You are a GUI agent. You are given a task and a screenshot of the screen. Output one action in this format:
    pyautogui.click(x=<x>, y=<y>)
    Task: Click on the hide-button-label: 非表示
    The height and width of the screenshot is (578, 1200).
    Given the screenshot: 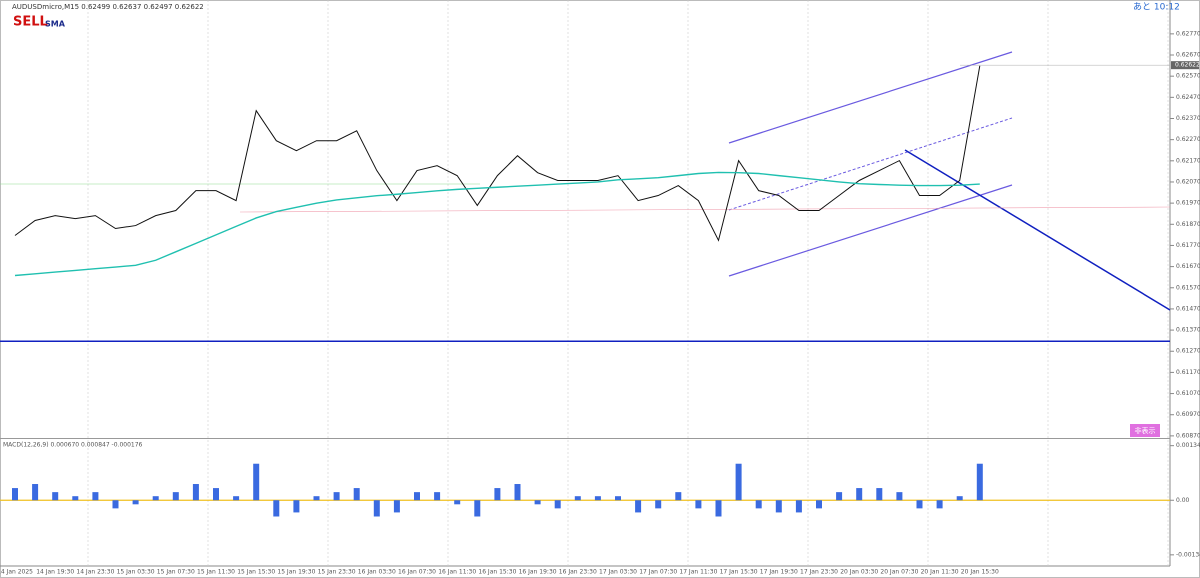 What is the action you would take?
    pyautogui.click(x=1145, y=430)
    